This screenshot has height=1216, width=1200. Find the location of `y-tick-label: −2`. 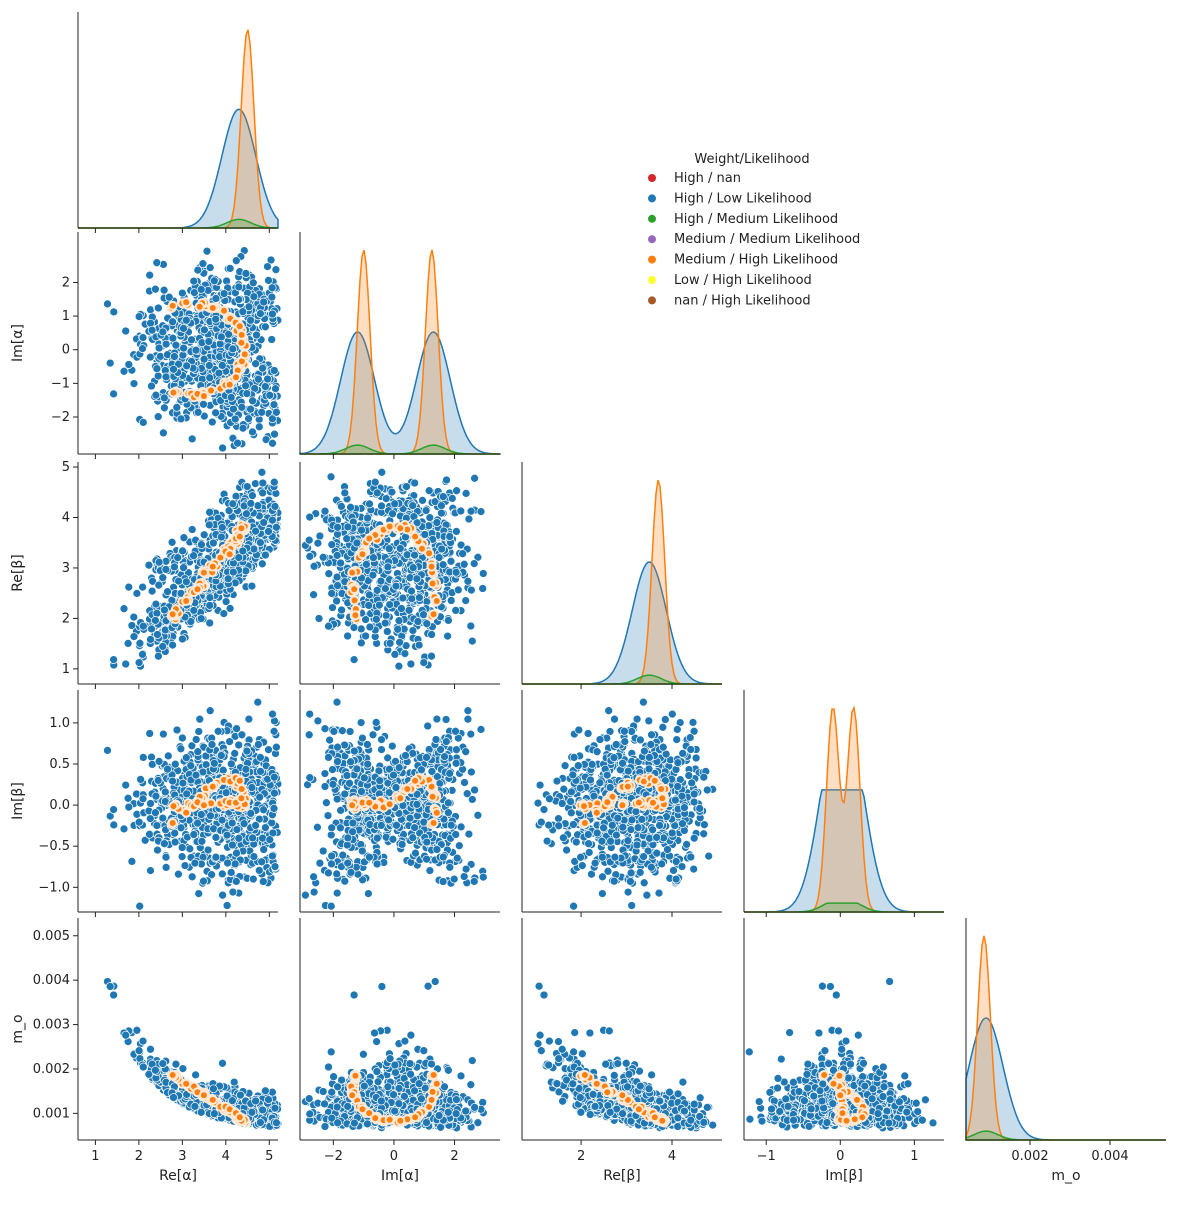

y-tick-label: −2 is located at coordinates (60, 417).